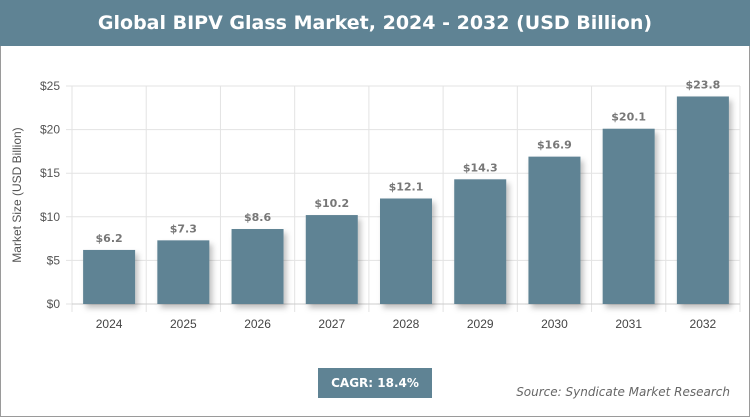 The height and width of the screenshot is (417, 750). What do you see at coordinates (628, 216) in the screenshot?
I see `bar-2031` at bounding box center [628, 216].